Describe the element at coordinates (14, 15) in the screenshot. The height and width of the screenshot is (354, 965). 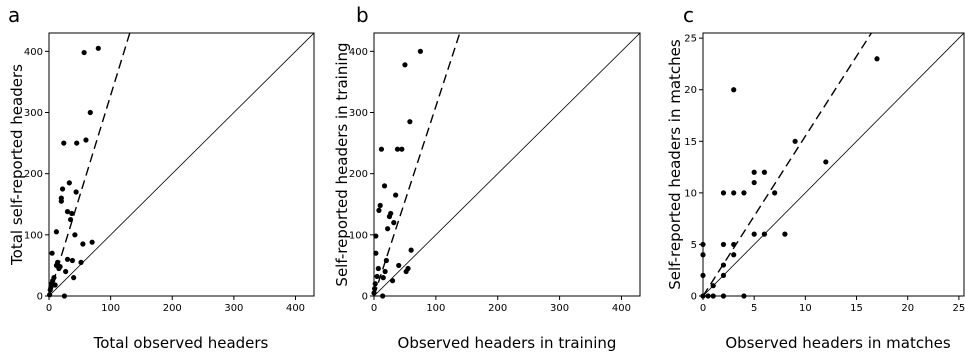
I see `panel-letter: a` at that location.